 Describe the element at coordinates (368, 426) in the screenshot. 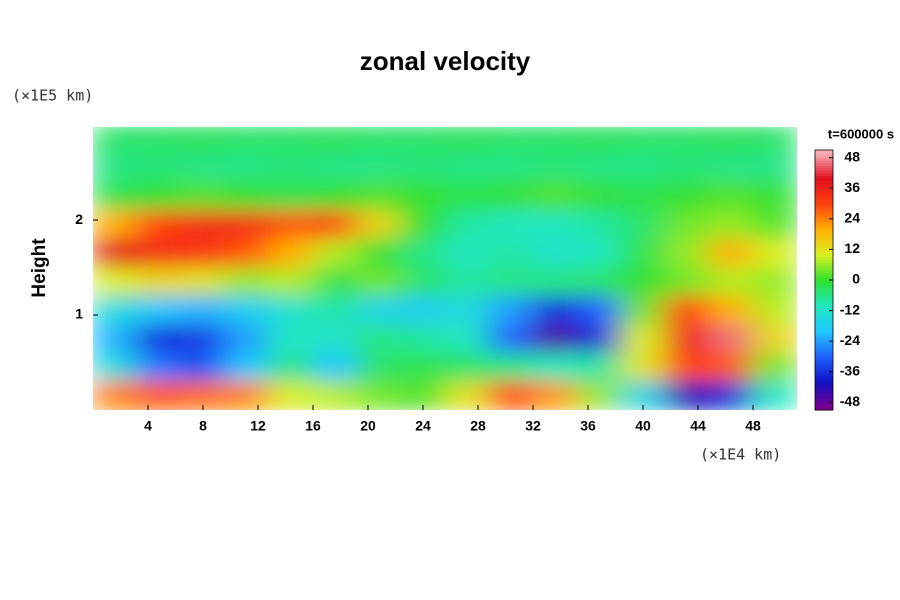

I see `x-tick-label: 20` at that location.